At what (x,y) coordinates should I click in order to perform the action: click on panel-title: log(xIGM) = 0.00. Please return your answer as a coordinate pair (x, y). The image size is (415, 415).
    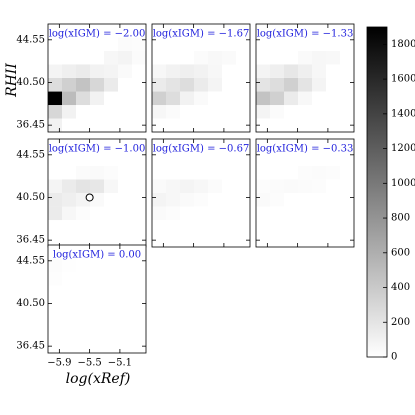
    Looking at the image, I should click on (97, 255).